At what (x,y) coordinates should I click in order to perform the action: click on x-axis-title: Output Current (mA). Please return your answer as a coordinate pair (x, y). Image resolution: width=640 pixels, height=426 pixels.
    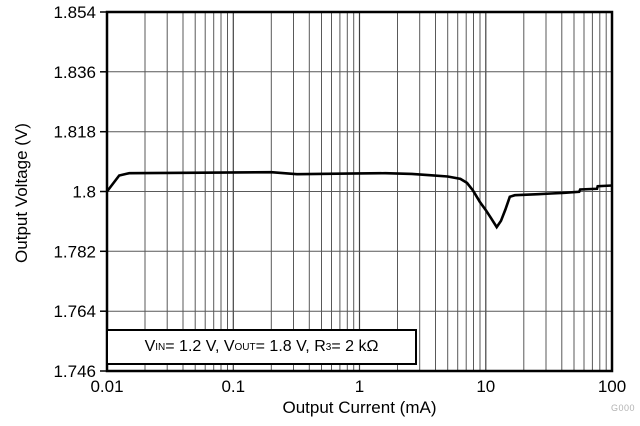
    Looking at the image, I should click on (359, 407).